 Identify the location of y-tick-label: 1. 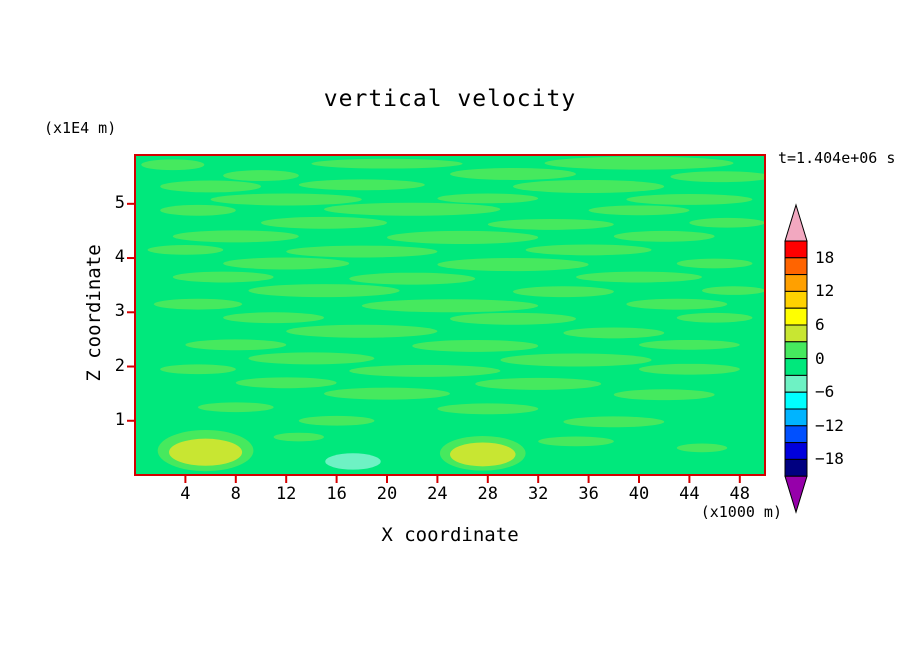
(119, 419).